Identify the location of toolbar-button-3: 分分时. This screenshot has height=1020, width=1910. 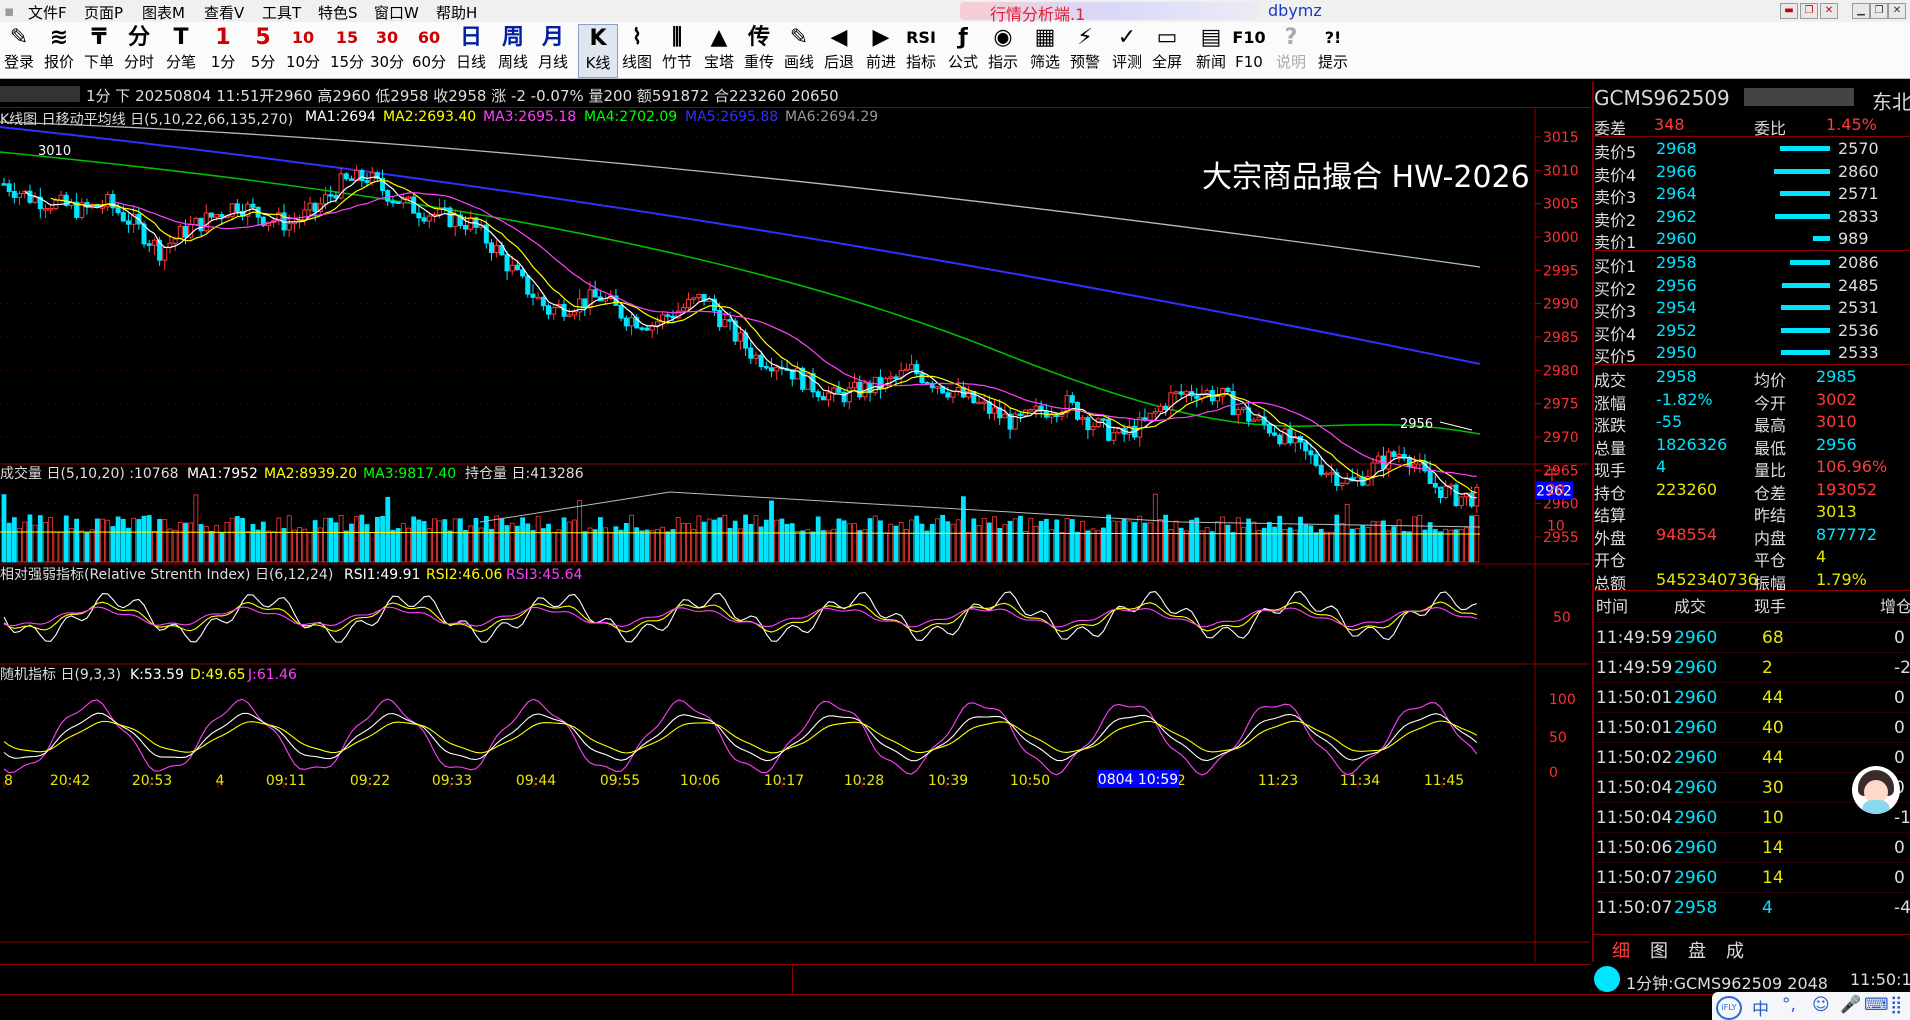
(139, 50).